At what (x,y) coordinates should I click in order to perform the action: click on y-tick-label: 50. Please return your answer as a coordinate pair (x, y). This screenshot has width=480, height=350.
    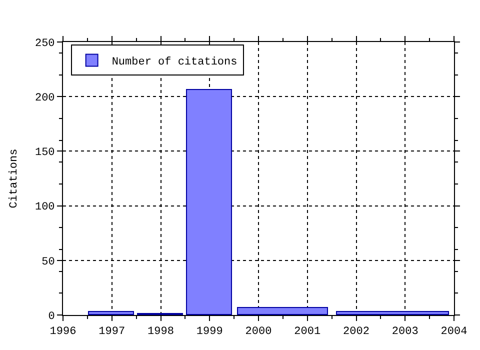
    Looking at the image, I should click on (48, 262).